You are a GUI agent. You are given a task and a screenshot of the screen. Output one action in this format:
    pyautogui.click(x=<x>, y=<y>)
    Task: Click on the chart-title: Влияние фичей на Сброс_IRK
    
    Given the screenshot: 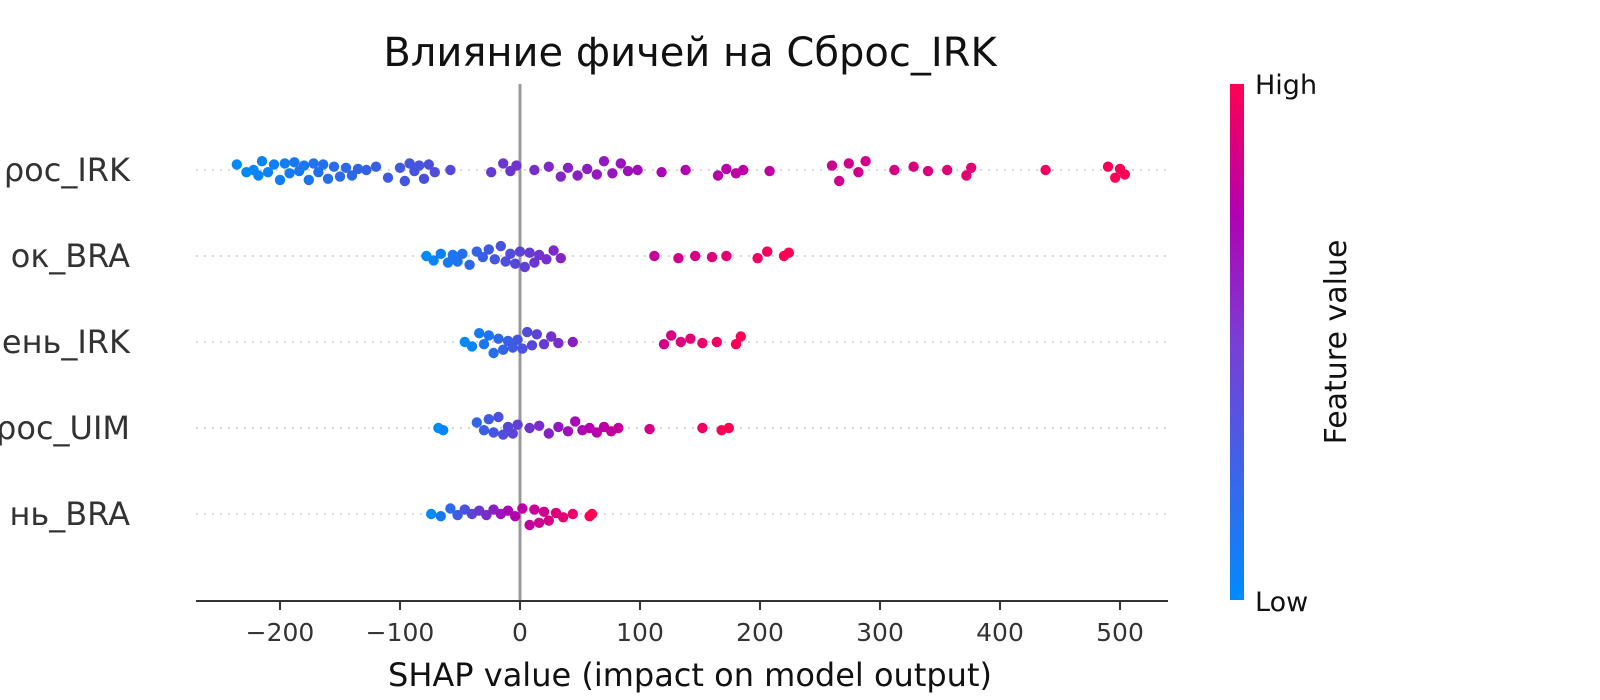 What is the action you would take?
    pyautogui.click(x=690, y=53)
    